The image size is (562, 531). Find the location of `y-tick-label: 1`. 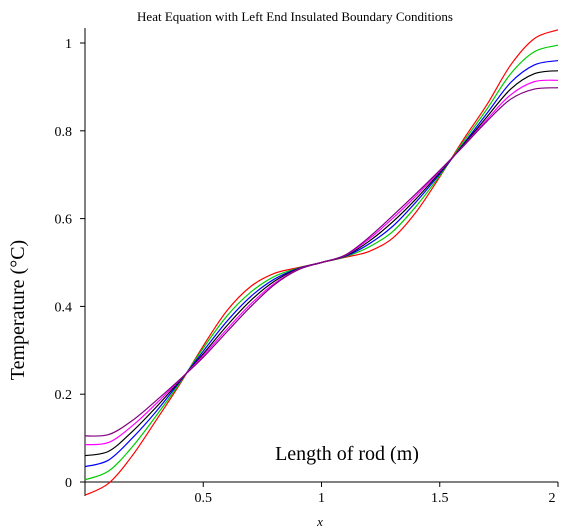

y-tick-label: 1 is located at coordinates (68, 44).